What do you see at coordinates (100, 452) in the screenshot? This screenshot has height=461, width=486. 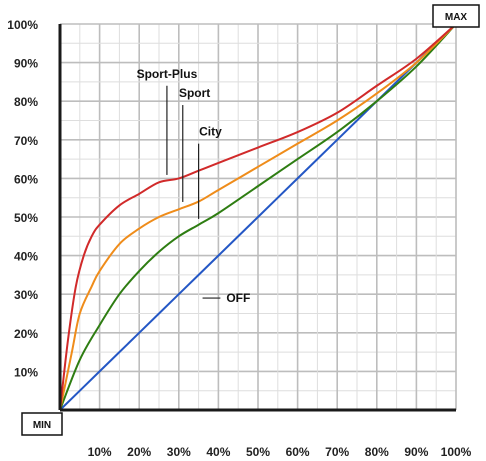 I see `x-tick-label: 10%` at bounding box center [100, 452].